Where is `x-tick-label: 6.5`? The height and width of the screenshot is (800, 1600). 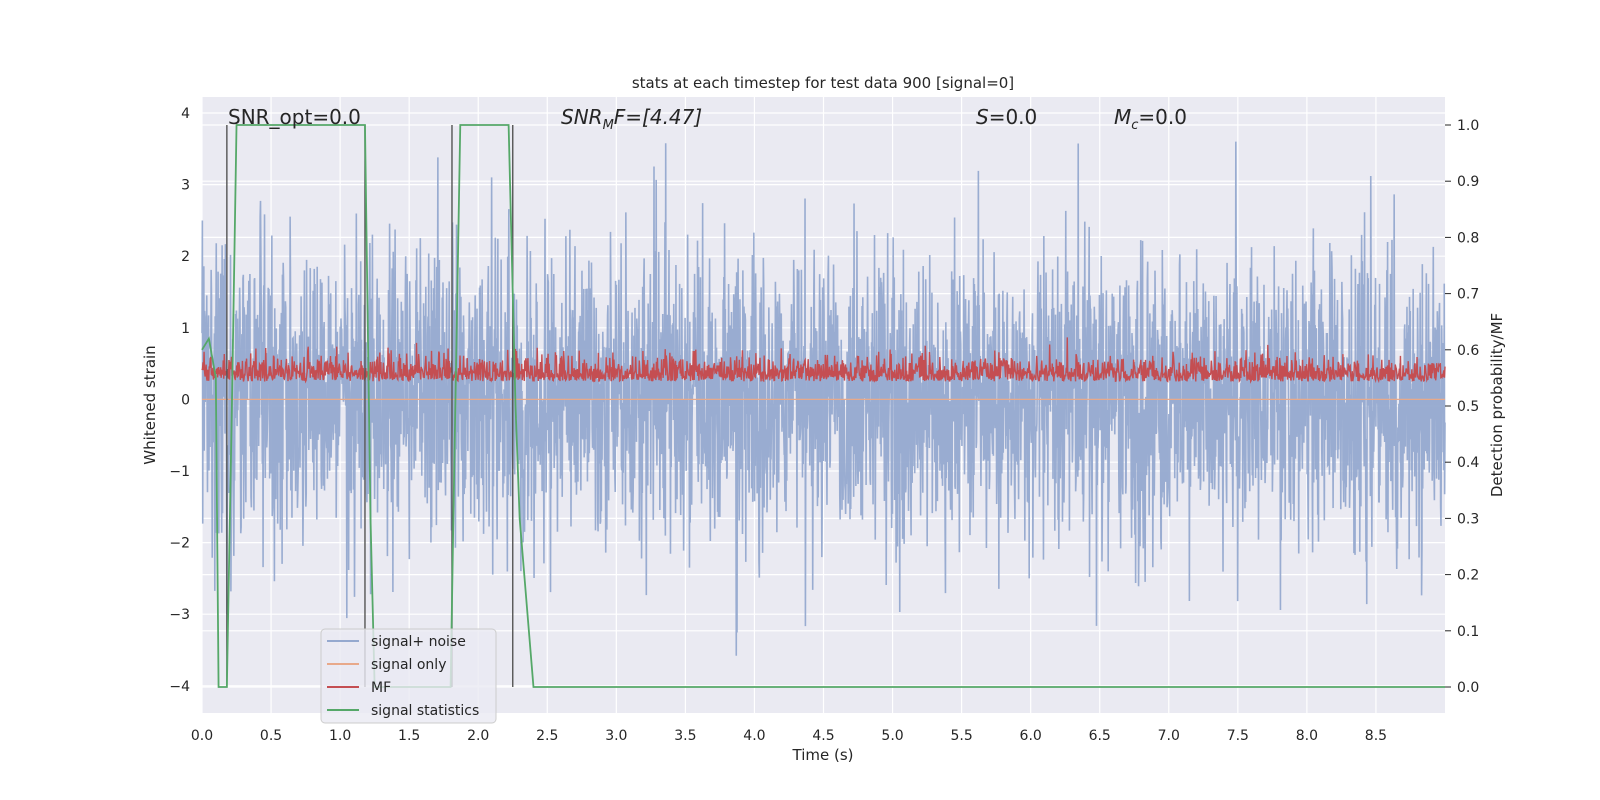
x-tick-label: 6.5 is located at coordinates (1100, 736).